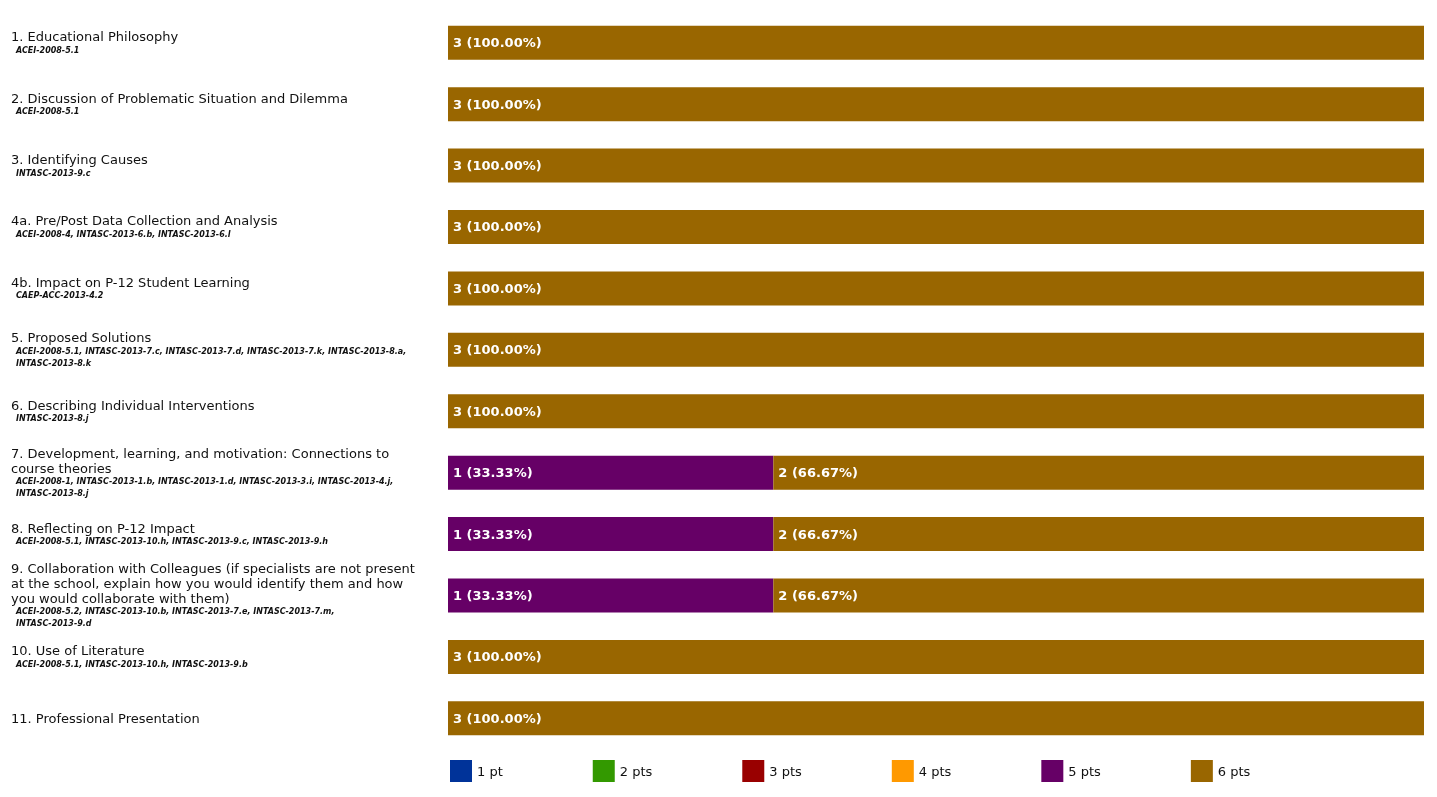 Image resolution: width=1437 pixels, height=797 pixels. I want to click on y-tick-label: 6. Describing Individual Interventions INTASC-2013-8.j, so click(133, 410).